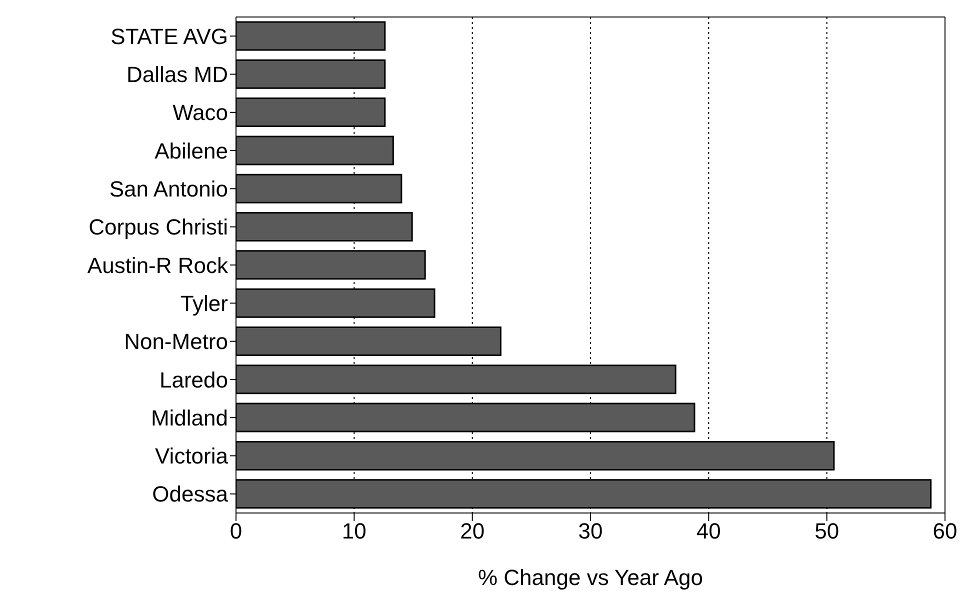 The image size is (968, 603). Describe the element at coordinates (472, 531) in the screenshot. I see `x-tick-label: 20` at that location.